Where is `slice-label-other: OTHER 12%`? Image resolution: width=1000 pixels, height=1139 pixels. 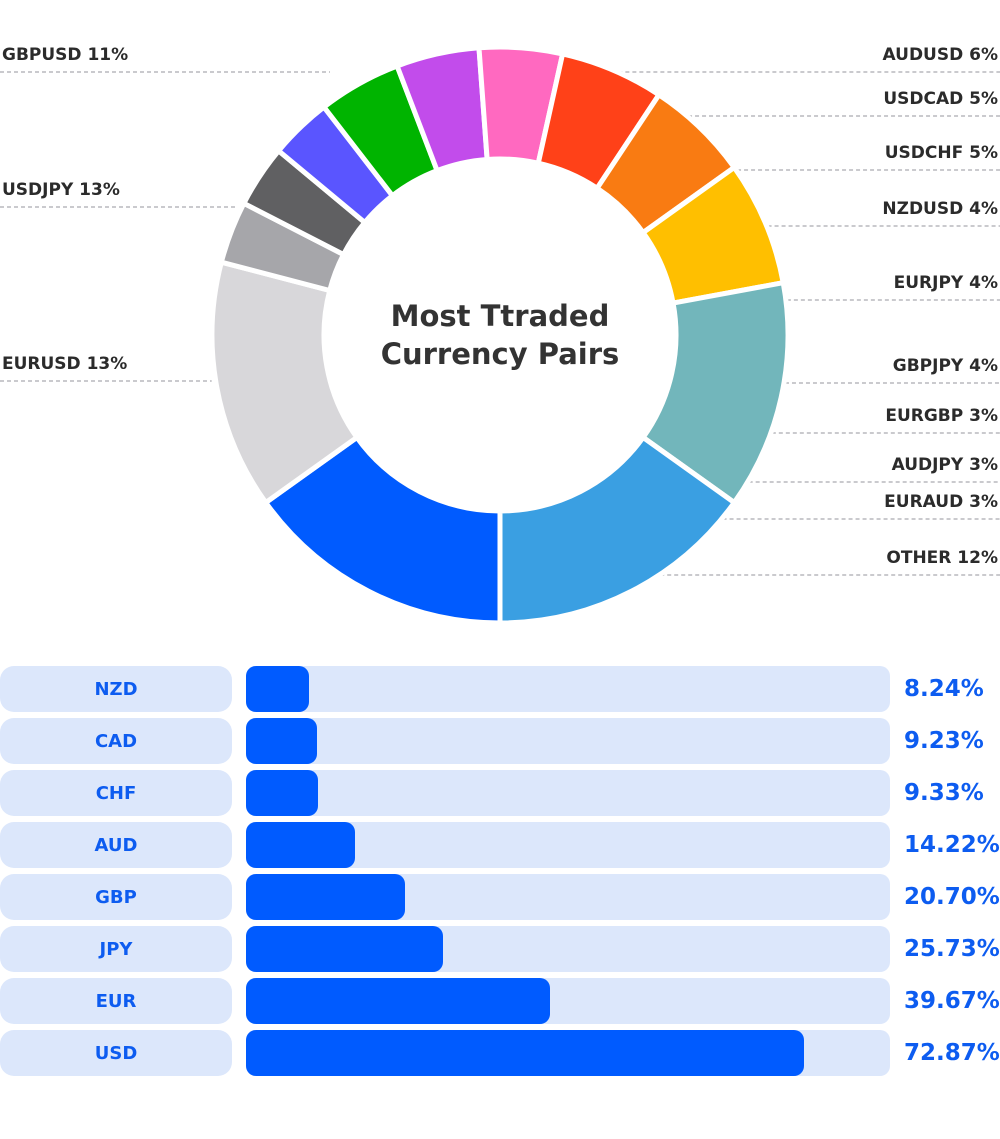
slice-label-other: OTHER 12% is located at coordinates (942, 558).